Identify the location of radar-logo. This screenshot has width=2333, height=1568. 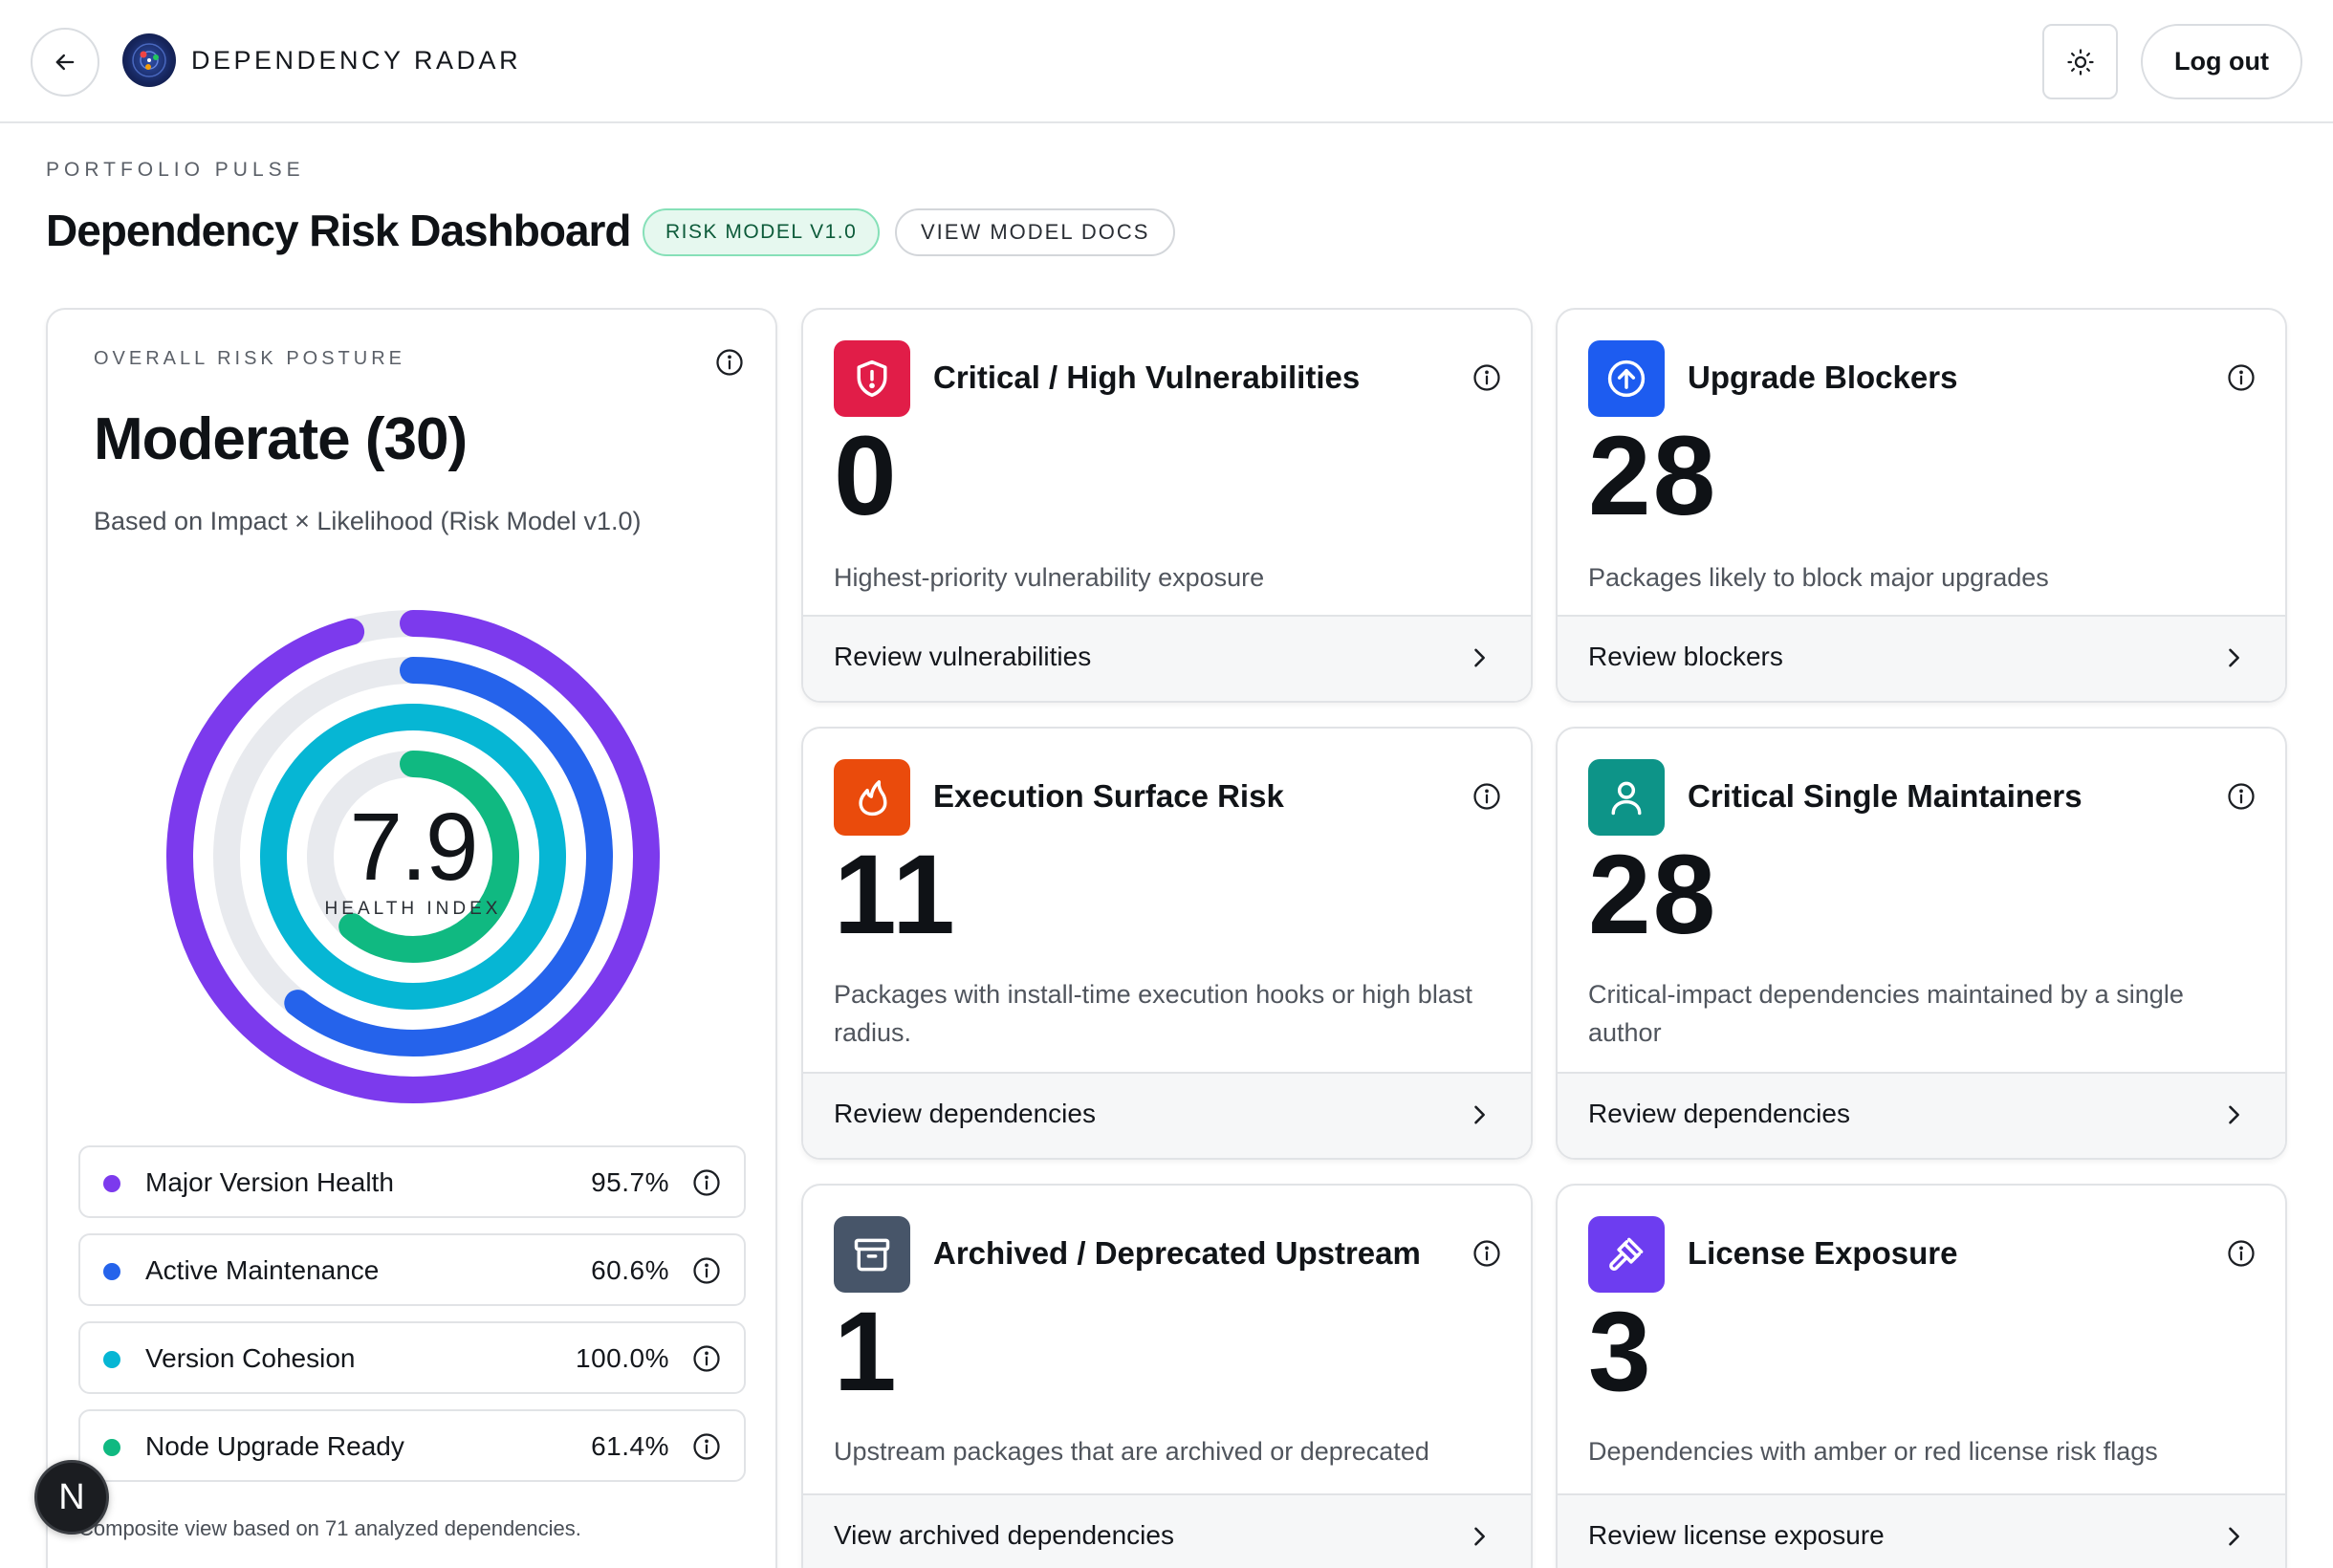
(149, 60).